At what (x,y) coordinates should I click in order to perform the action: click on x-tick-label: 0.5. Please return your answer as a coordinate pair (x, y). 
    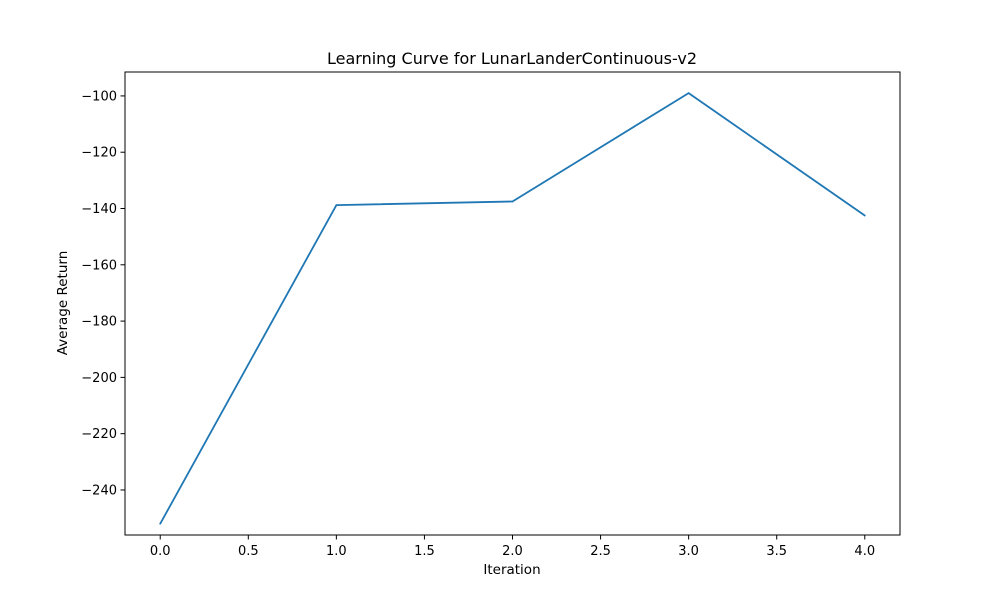
    Looking at the image, I should click on (248, 551).